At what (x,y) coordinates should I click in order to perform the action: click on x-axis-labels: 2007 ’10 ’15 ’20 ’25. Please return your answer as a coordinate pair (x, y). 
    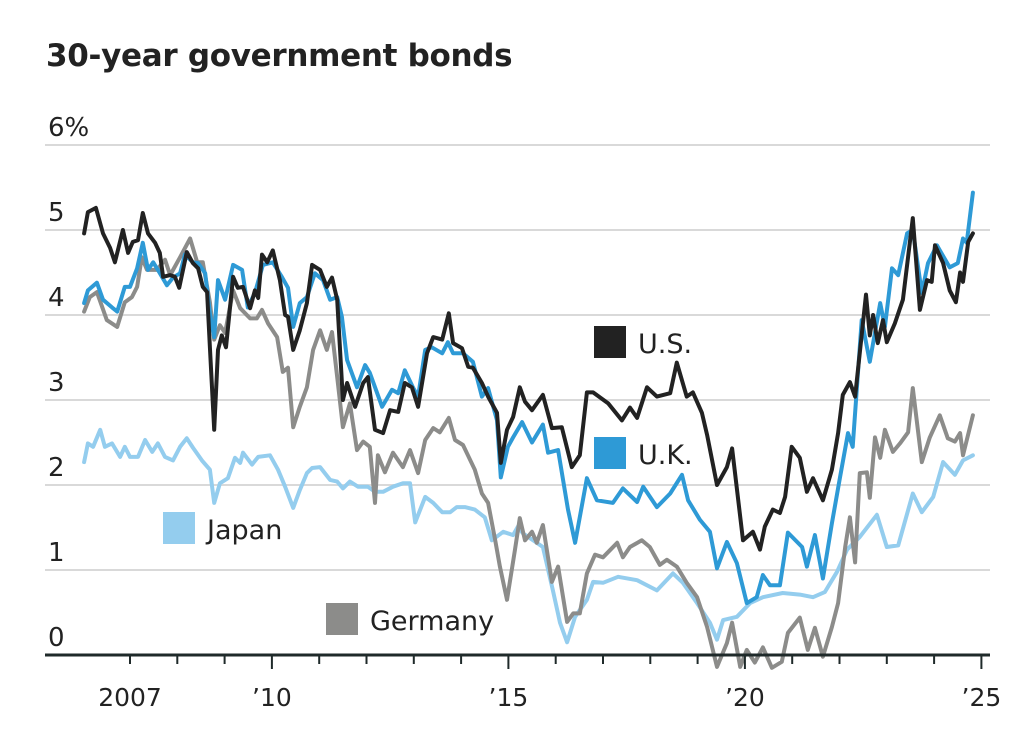
    Looking at the image, I should click on (549, 697).